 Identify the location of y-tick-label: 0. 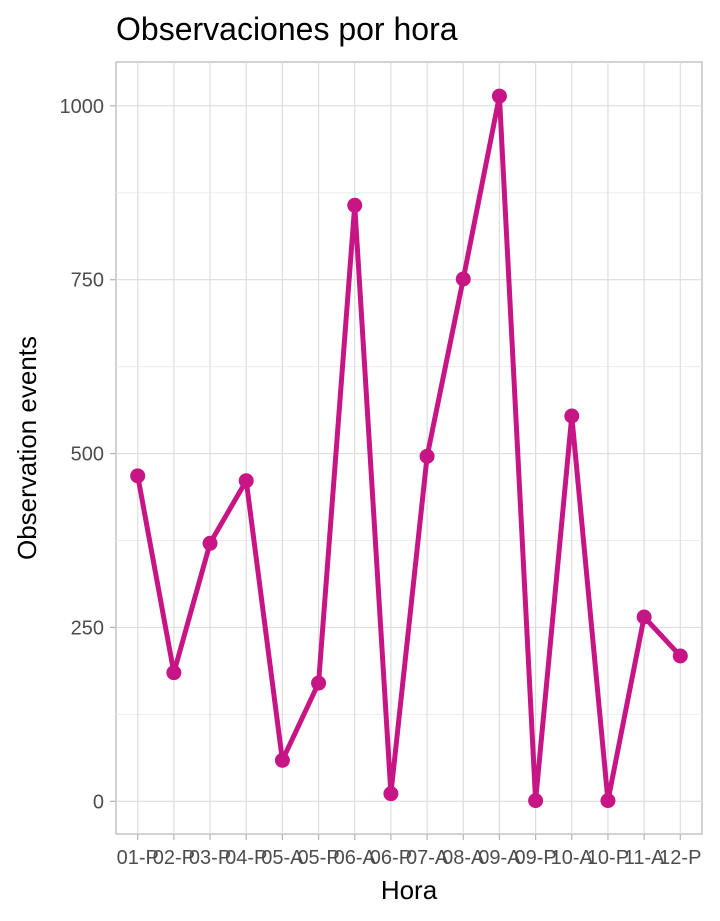
(98, 802).